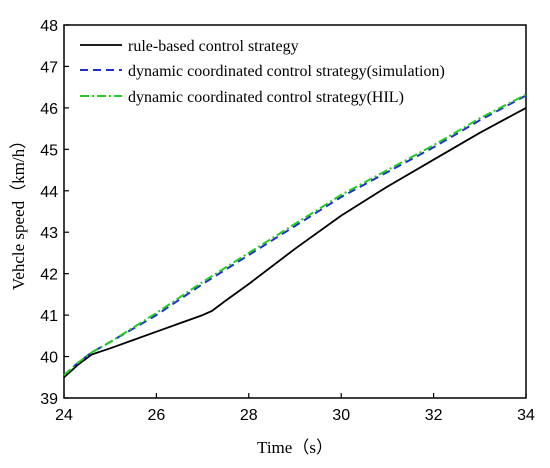 This screenshot has height=468, width=550. Describe the element at coordinates (49, 213) in the screenshot. I see `y-tick-labels: 39 40 41 42 43 44 45 46 47 48` at that location.